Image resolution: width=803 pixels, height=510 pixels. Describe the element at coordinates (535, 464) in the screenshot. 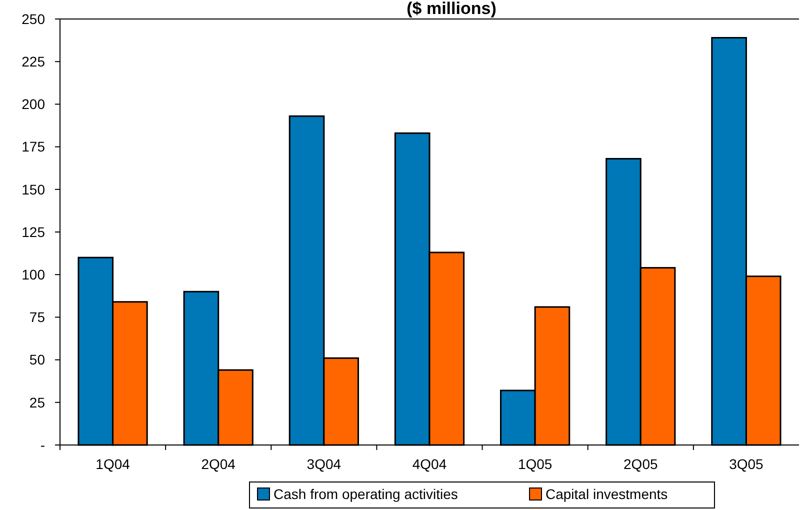

I see `x-tick-label: 1Q05` at that location.